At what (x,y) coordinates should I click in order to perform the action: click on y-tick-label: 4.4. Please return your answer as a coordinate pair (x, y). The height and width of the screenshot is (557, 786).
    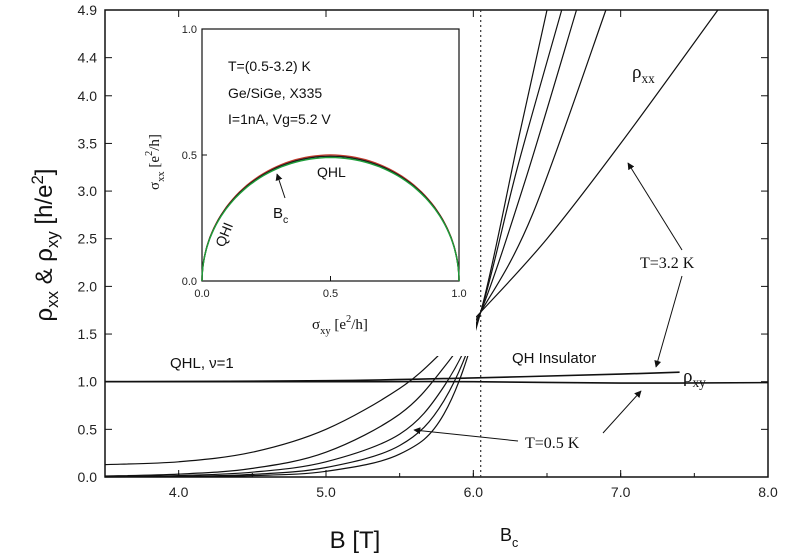
    Looking at the image, I should click on (88, 58).